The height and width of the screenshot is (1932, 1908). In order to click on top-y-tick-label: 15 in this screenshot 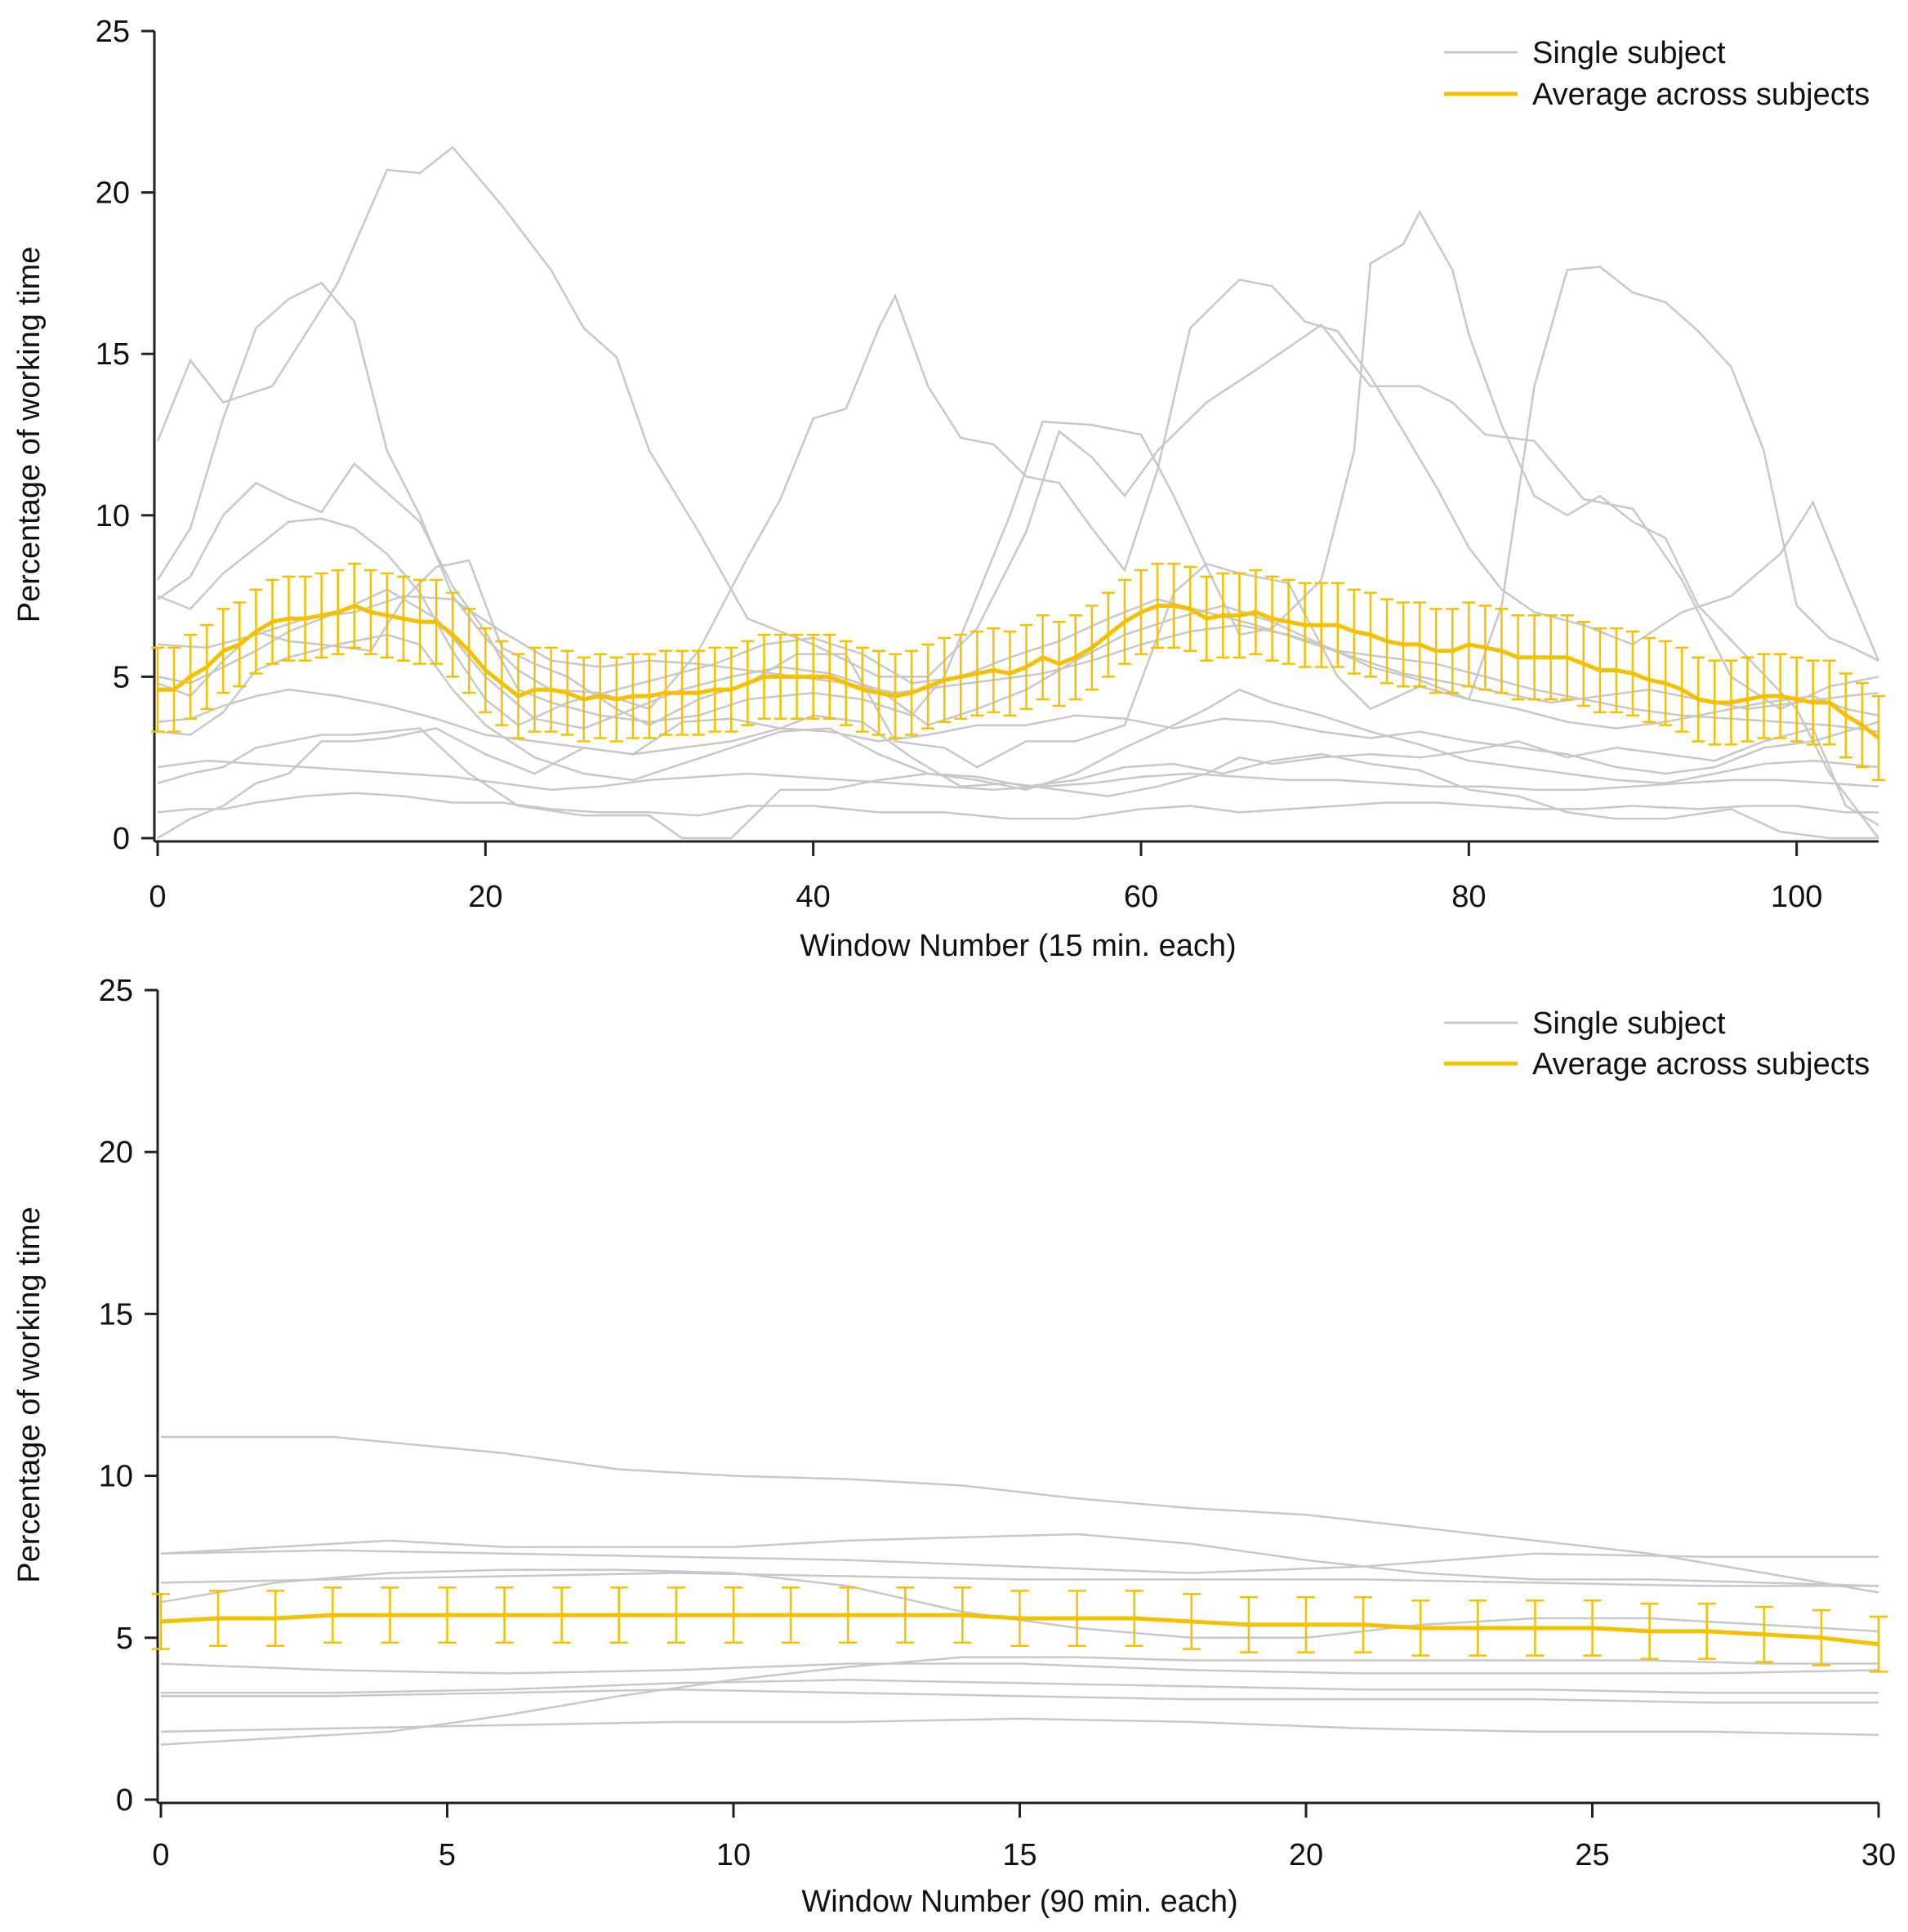, I will do `click(113, 355)`.